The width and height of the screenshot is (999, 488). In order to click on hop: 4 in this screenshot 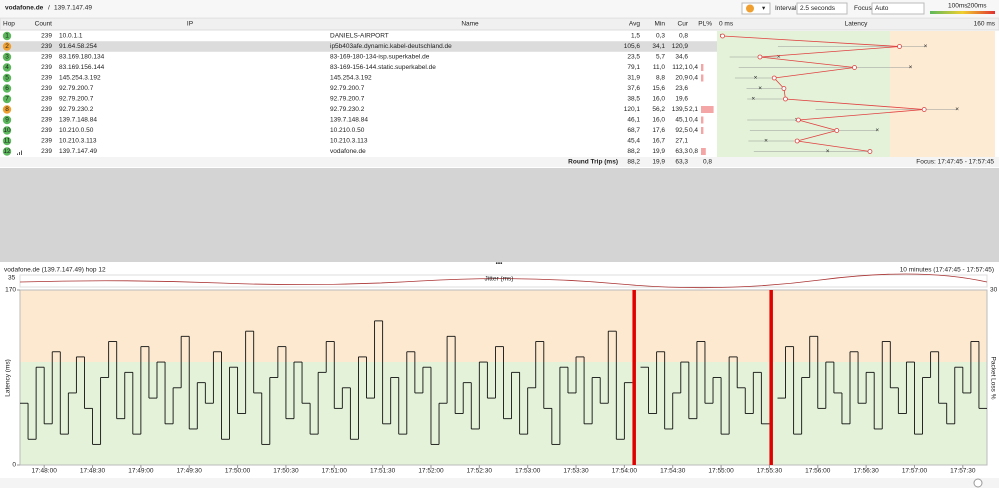, I will do `click(7, 67)`.